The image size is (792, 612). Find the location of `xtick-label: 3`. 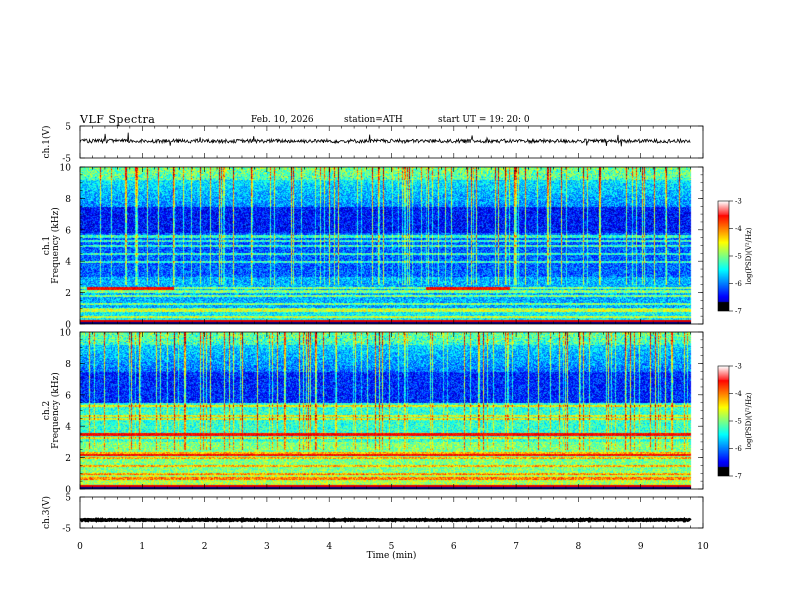

xtick-label: 3 is located at coordinates (267, 547).